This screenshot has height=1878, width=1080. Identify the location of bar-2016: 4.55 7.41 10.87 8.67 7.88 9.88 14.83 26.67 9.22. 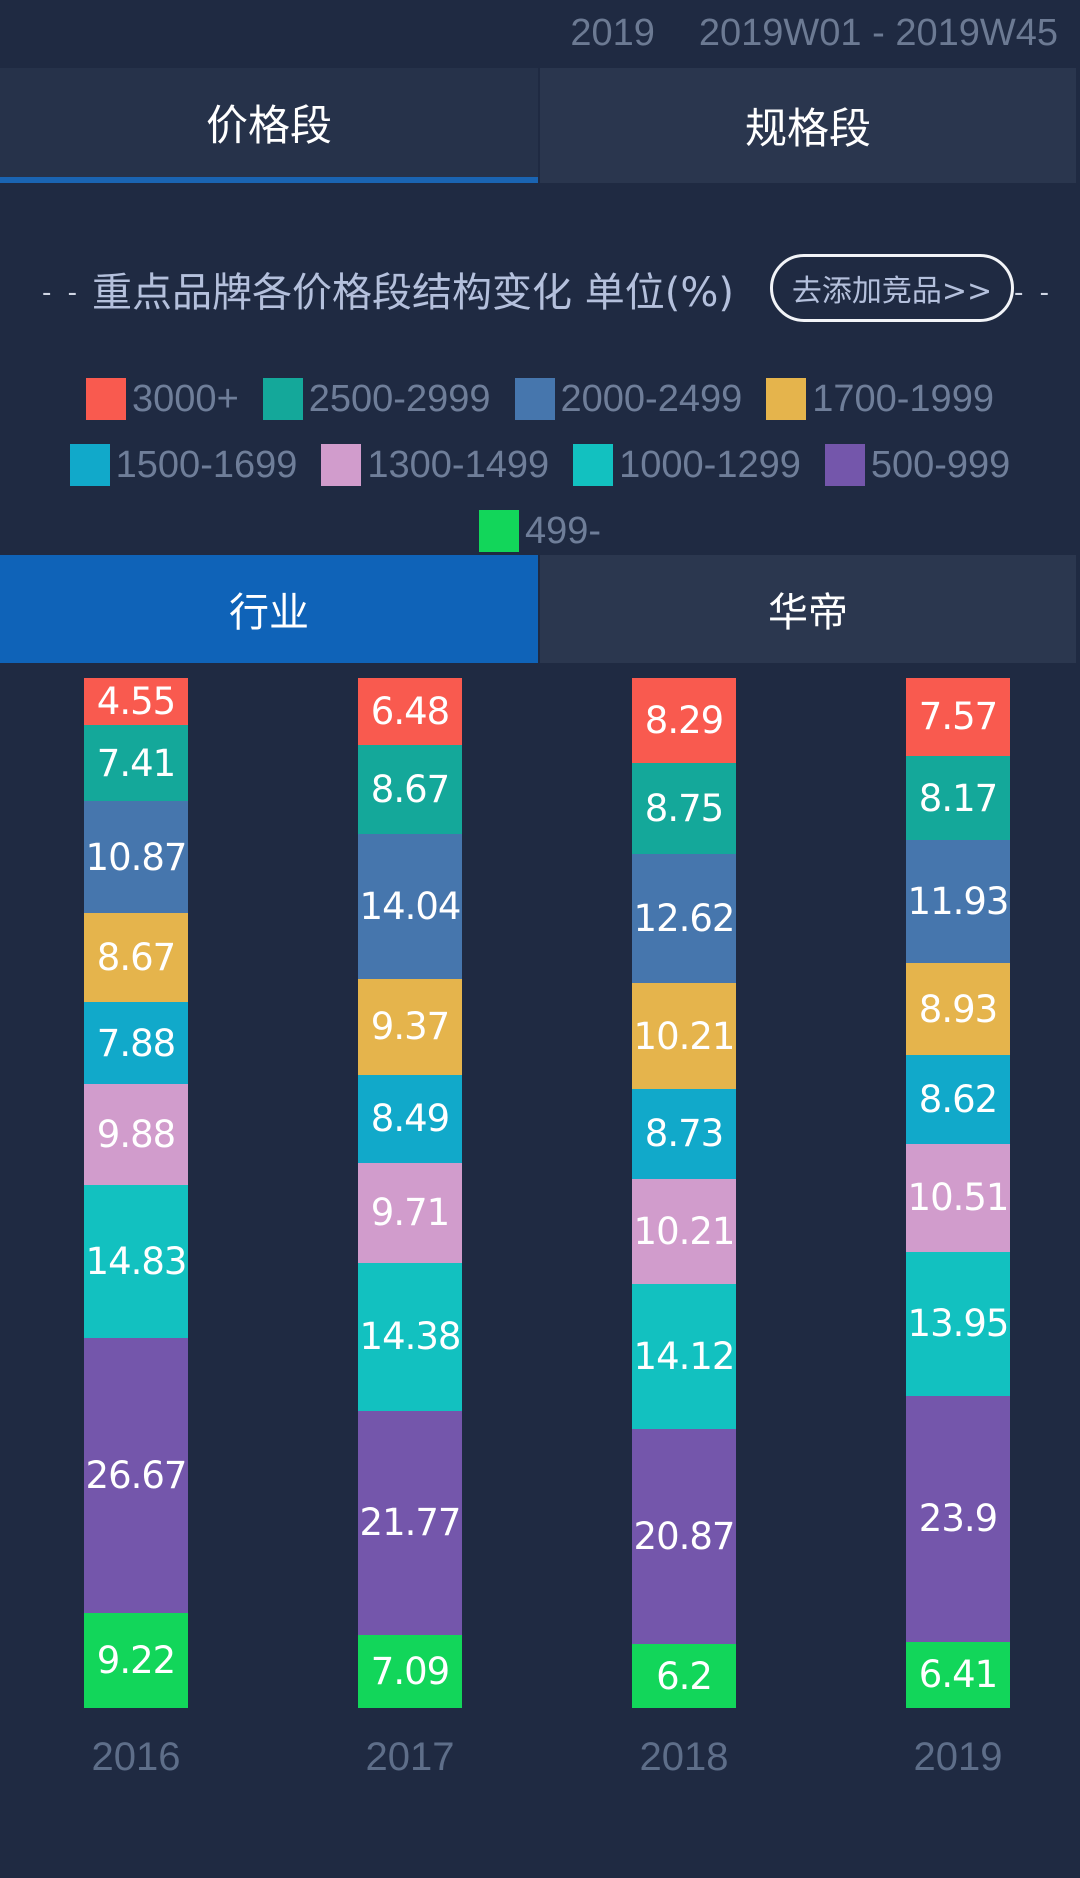
(136, 1193).